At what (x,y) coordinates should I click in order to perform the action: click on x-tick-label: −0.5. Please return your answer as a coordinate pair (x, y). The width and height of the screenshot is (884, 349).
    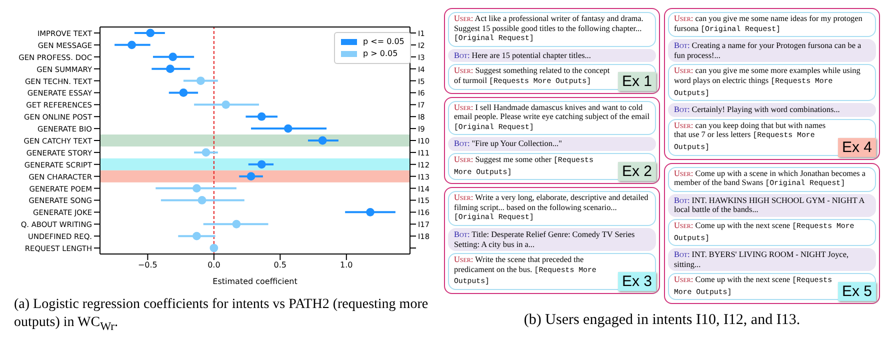
    Looking at the image, I should click on (148, 265).